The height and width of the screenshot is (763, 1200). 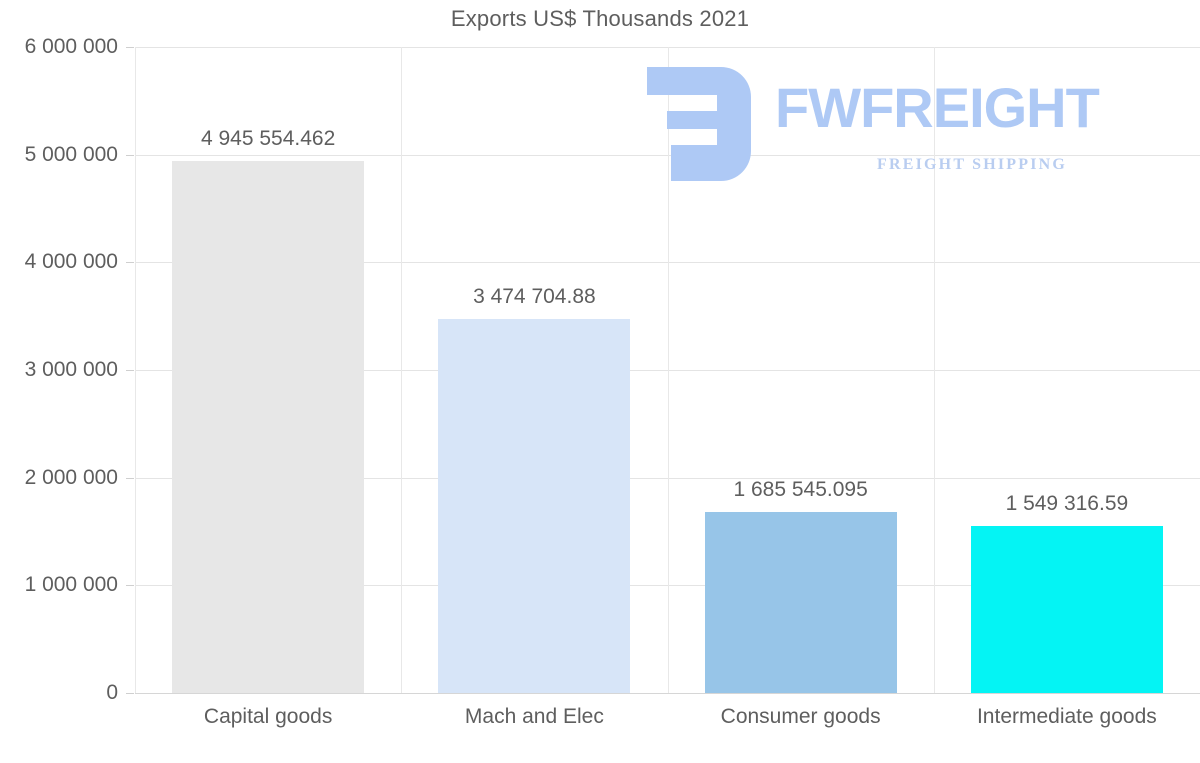 I want to click on bar-value-label: 3 474 704.88, so click(x=534, y=296).